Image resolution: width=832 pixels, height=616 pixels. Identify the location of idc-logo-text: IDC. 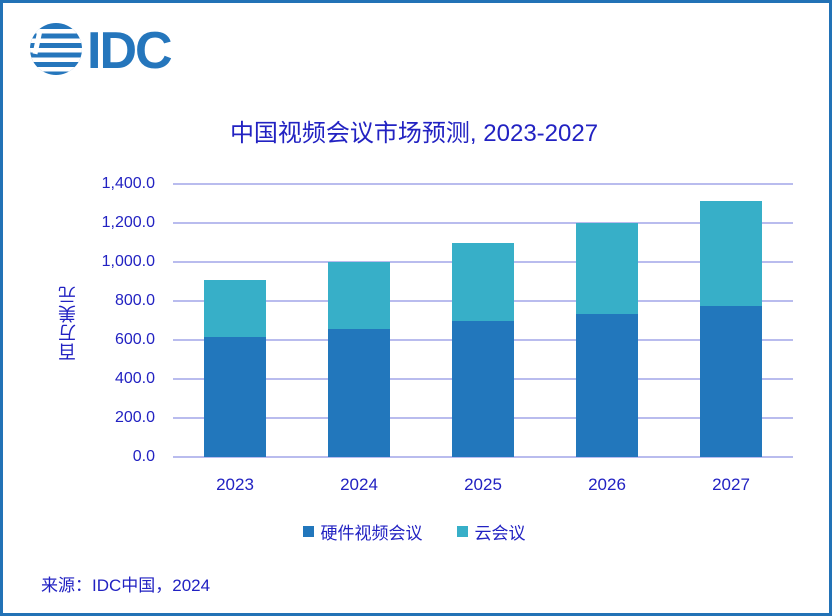
(129, 49).